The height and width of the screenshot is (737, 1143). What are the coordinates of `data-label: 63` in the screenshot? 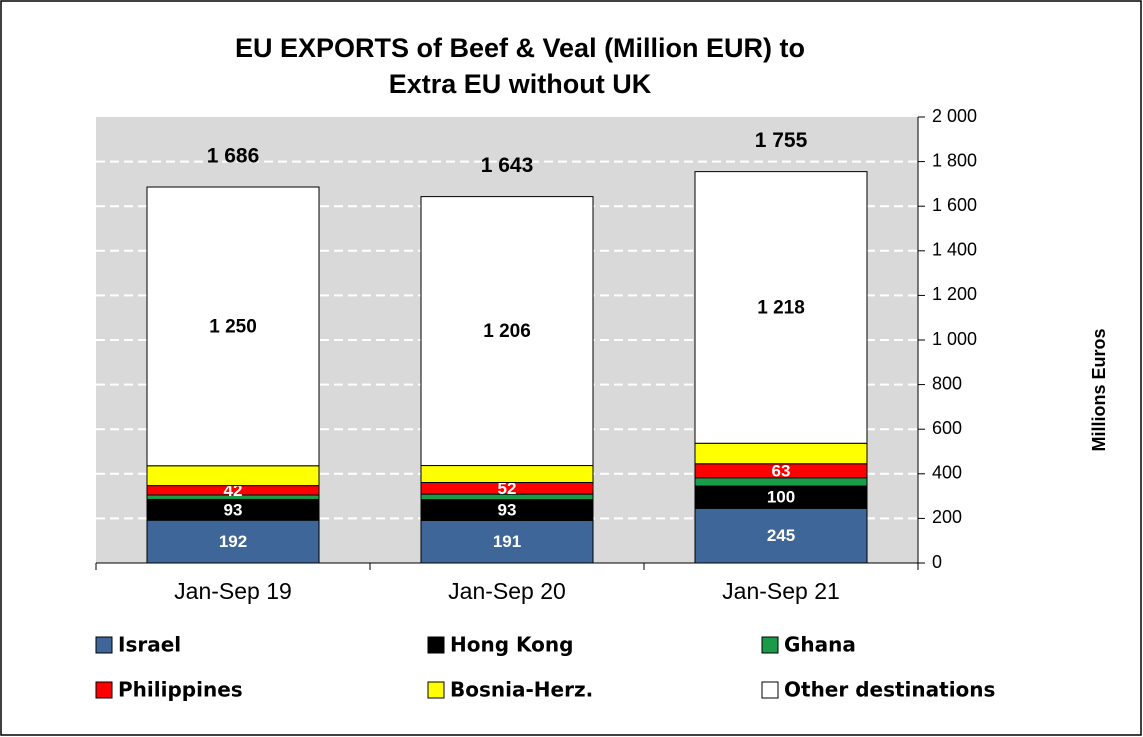 It's located at (781, 470).